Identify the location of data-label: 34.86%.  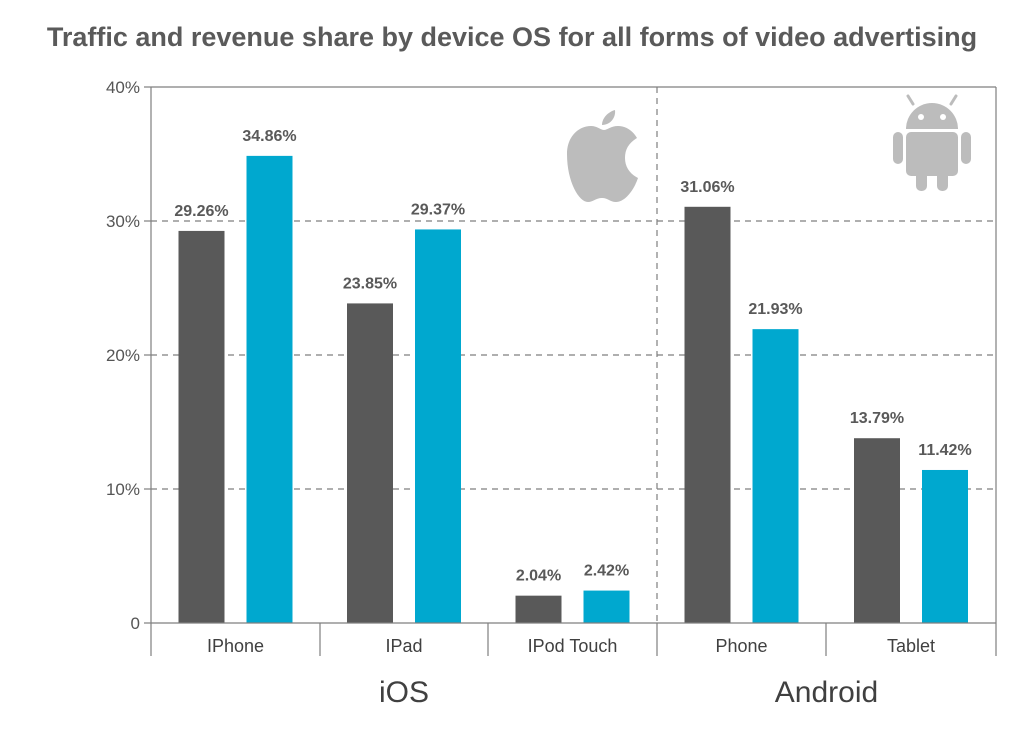
(269, 136).